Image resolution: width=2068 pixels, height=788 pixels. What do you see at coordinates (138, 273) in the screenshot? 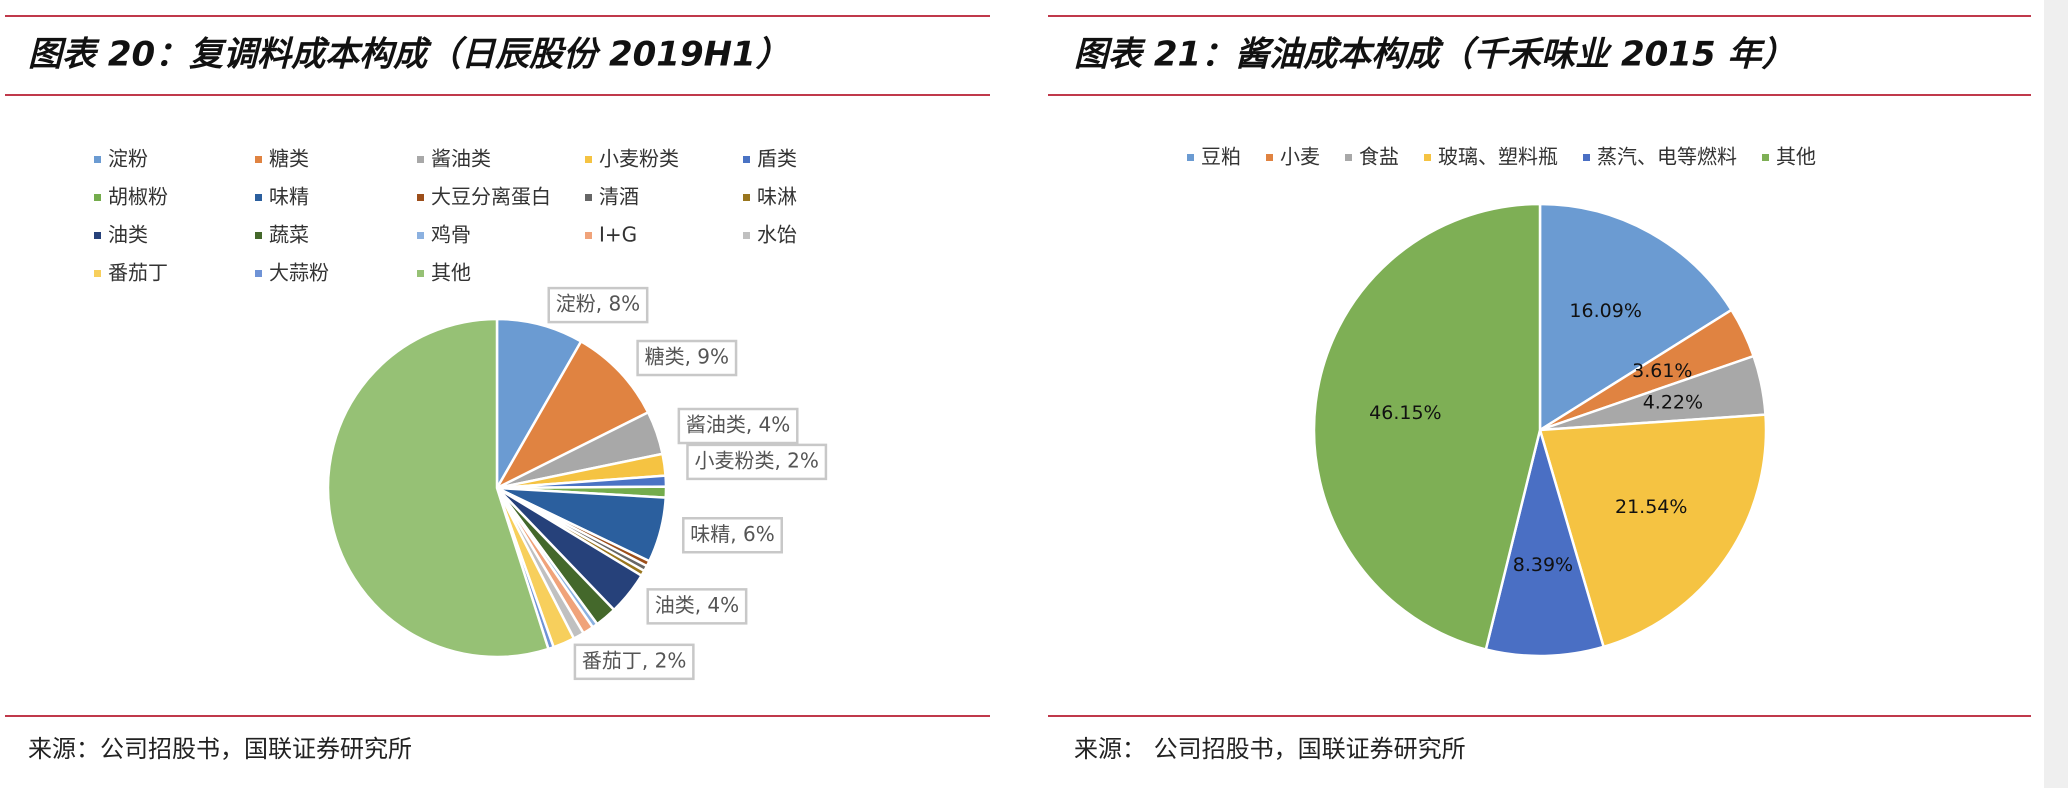
I see `legend-label: 番茄丁` at bounding box center [138, 273].